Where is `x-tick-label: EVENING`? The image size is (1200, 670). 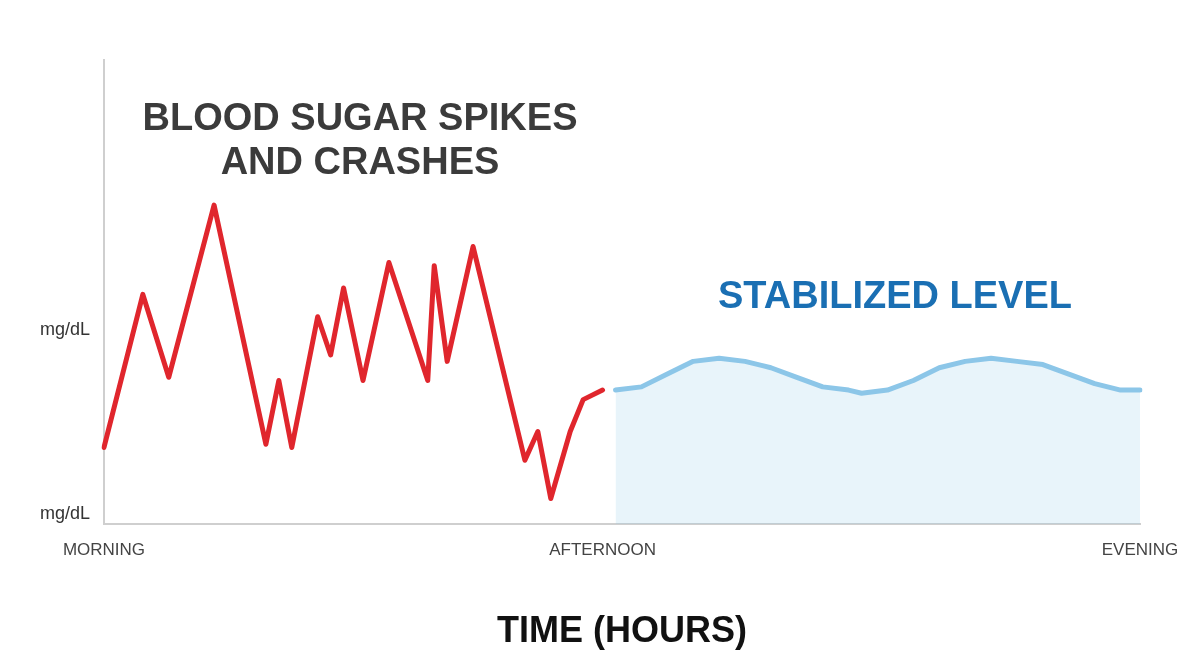 x-tick-label: EVENING is located at coordinates (1140, 549).